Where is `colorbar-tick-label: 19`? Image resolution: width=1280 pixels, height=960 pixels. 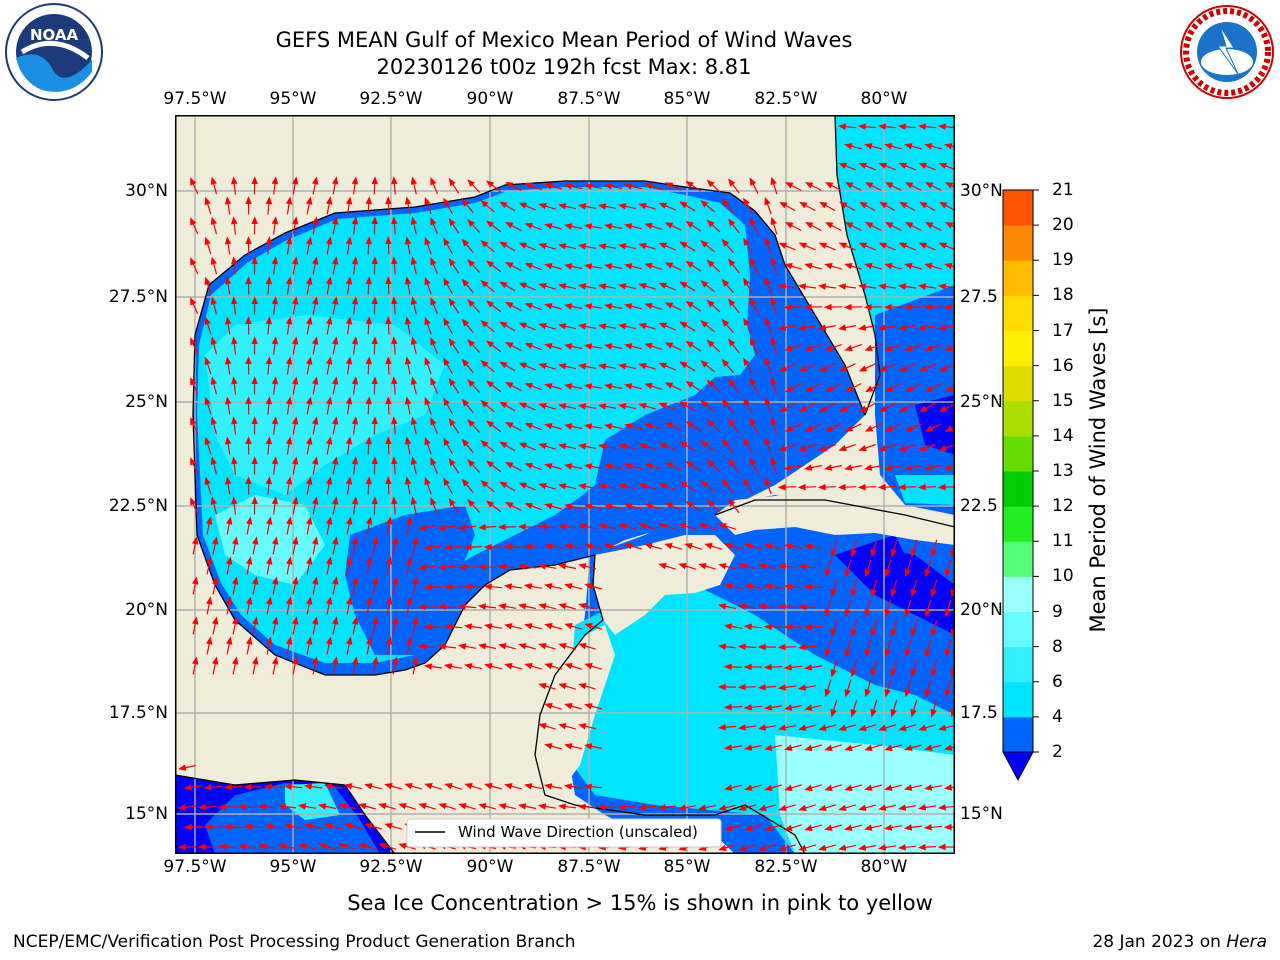
colorbar-tick-label: 19 is located at coordinates (1063, 260).